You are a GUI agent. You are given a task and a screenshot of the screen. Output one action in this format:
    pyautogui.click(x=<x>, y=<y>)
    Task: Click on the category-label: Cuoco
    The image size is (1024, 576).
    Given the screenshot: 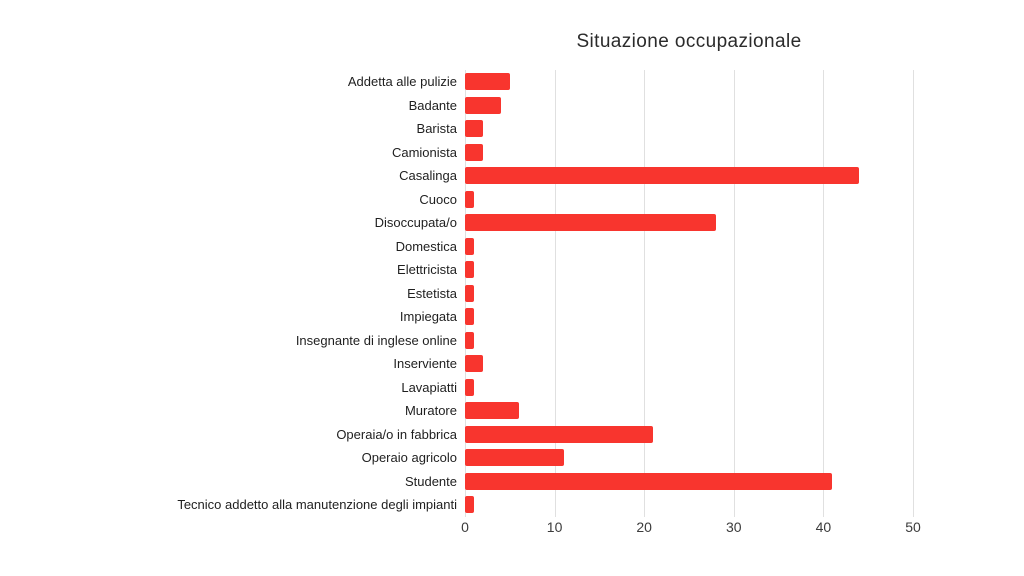 What is the action you would take?
    pyautogui.click(x=438, y=199)
    